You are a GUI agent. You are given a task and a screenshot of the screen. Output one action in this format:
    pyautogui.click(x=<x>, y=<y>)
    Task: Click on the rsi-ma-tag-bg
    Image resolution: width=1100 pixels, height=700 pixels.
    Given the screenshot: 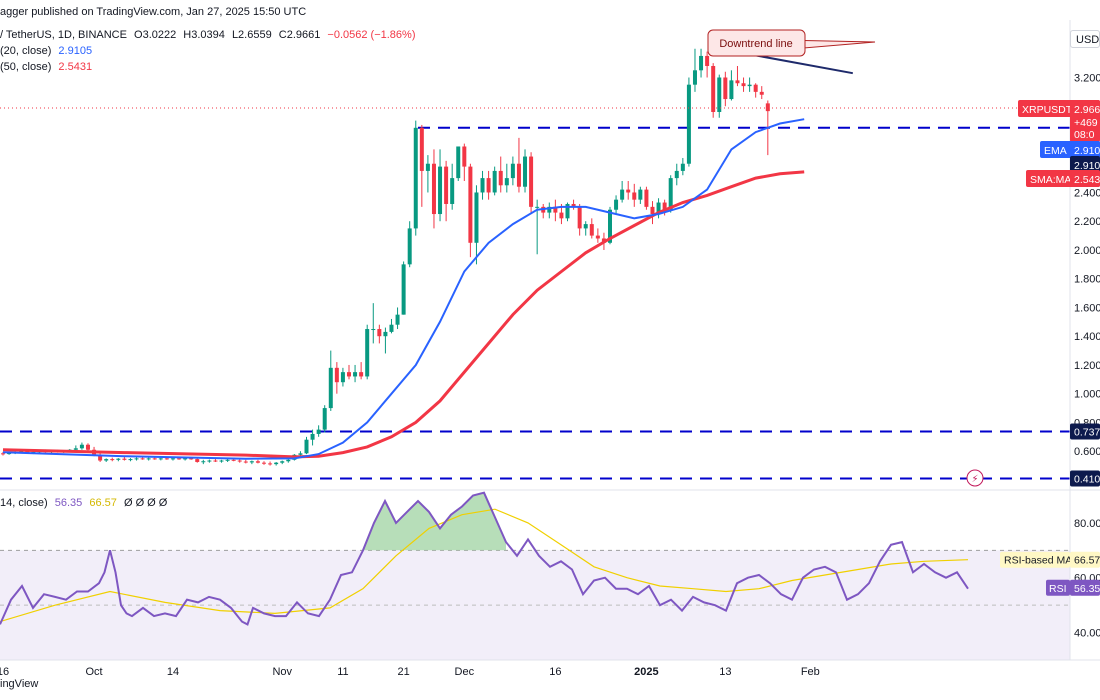 What is the action you would take?
    pyautogui.click(x=1035, y=559)
    